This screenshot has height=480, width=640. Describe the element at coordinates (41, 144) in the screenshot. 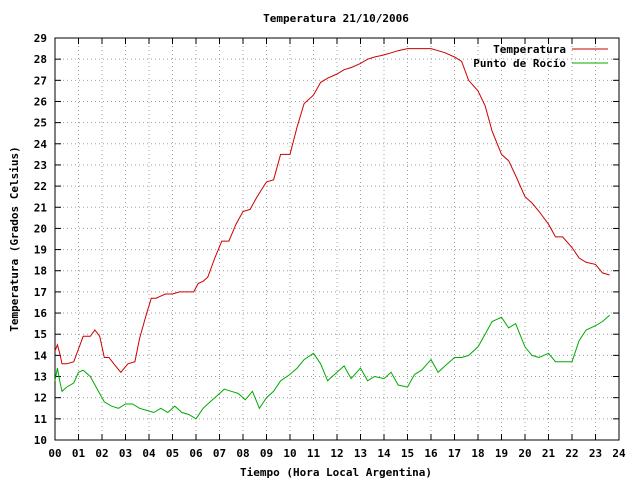

I see `y-tick-label: 24` at that location.